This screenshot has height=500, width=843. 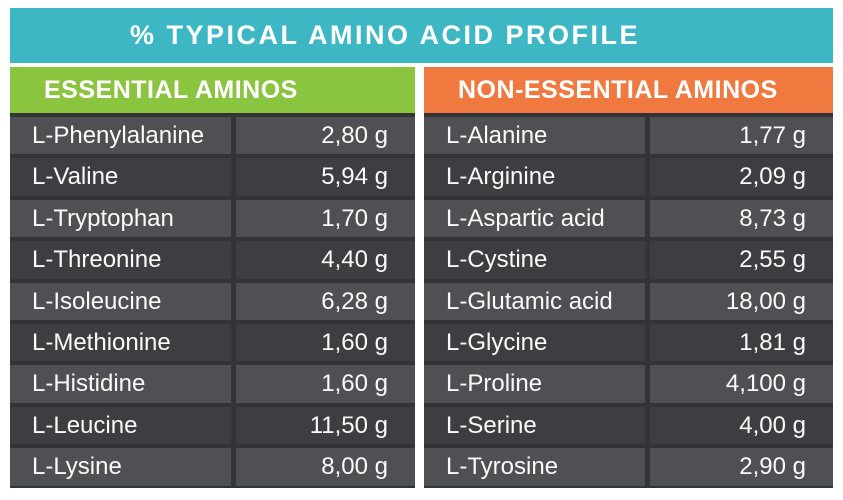 I want to click on table-row: L-Cystine 2,55 g, so click(x=628, y=260).